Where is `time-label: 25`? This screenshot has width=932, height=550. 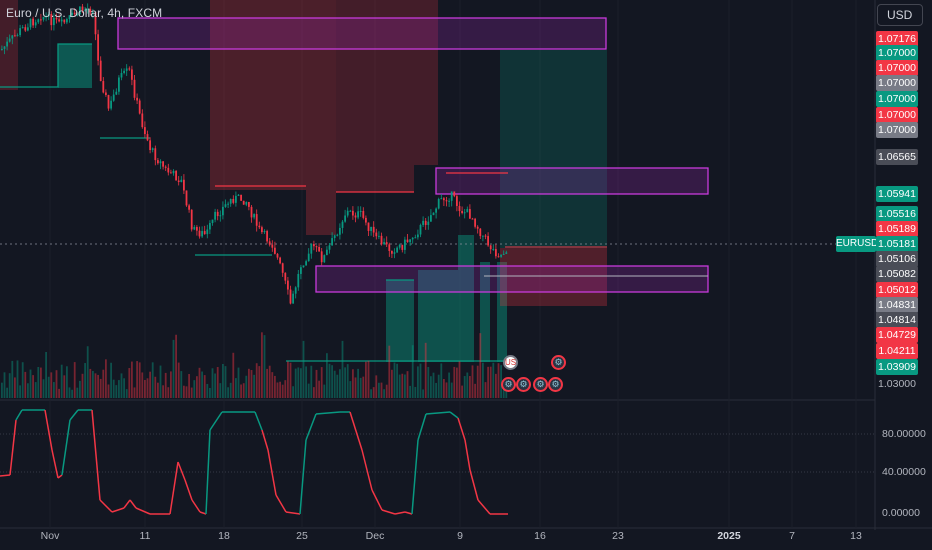
time-label: 25 is located at coordinates (302, 536).